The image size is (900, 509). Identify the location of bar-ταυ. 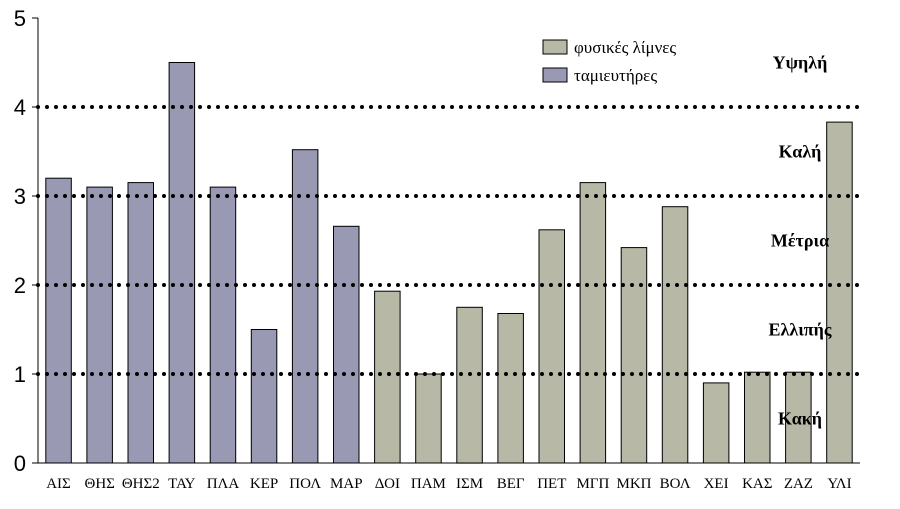
(182, 263).